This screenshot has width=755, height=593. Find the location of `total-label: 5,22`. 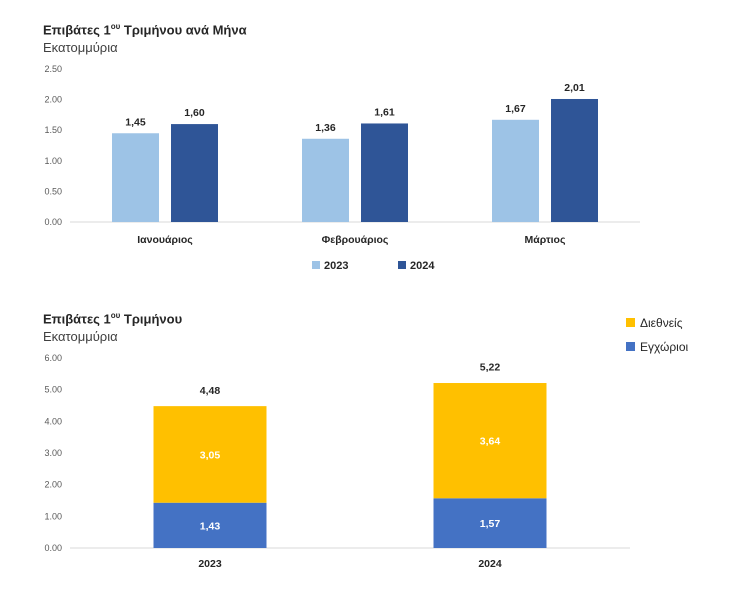

total-label: 5,22 is located at coordinates (490, 368).